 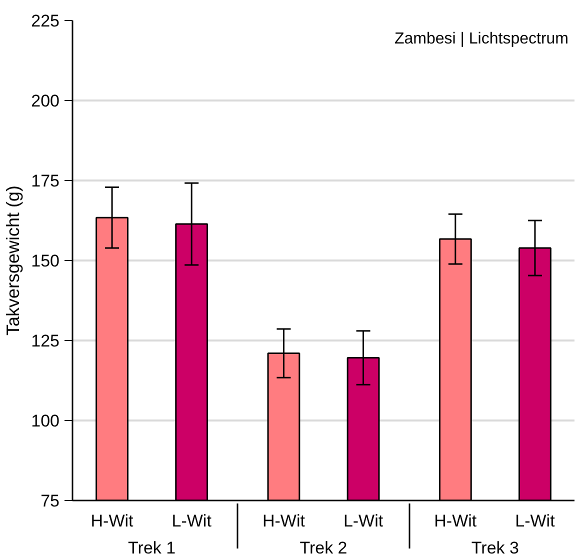 What do you see at coordinates (45, 101) in the screenshot?
I see `y-tick-label: 200` at bounding box center [45, 101].